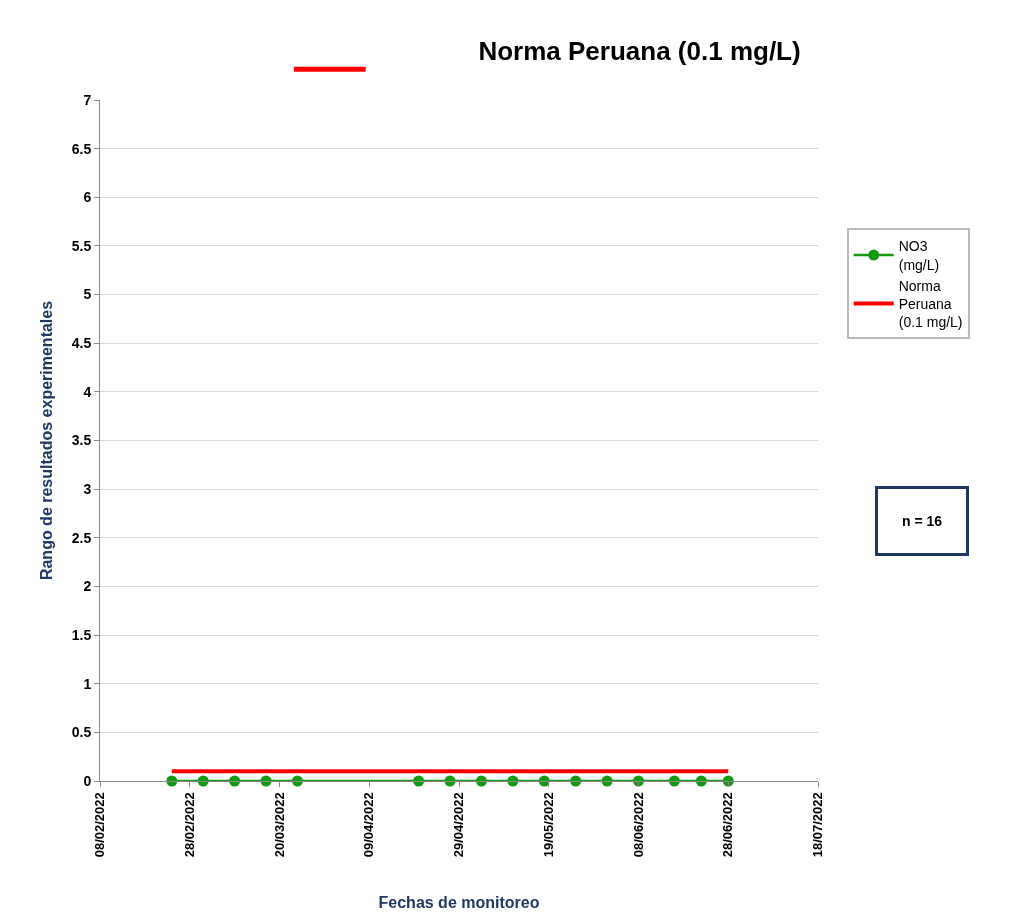 The height and width of the screenshot is (920, 1018). I want to click on y-tick-label: 6.5, so click(81, 148).